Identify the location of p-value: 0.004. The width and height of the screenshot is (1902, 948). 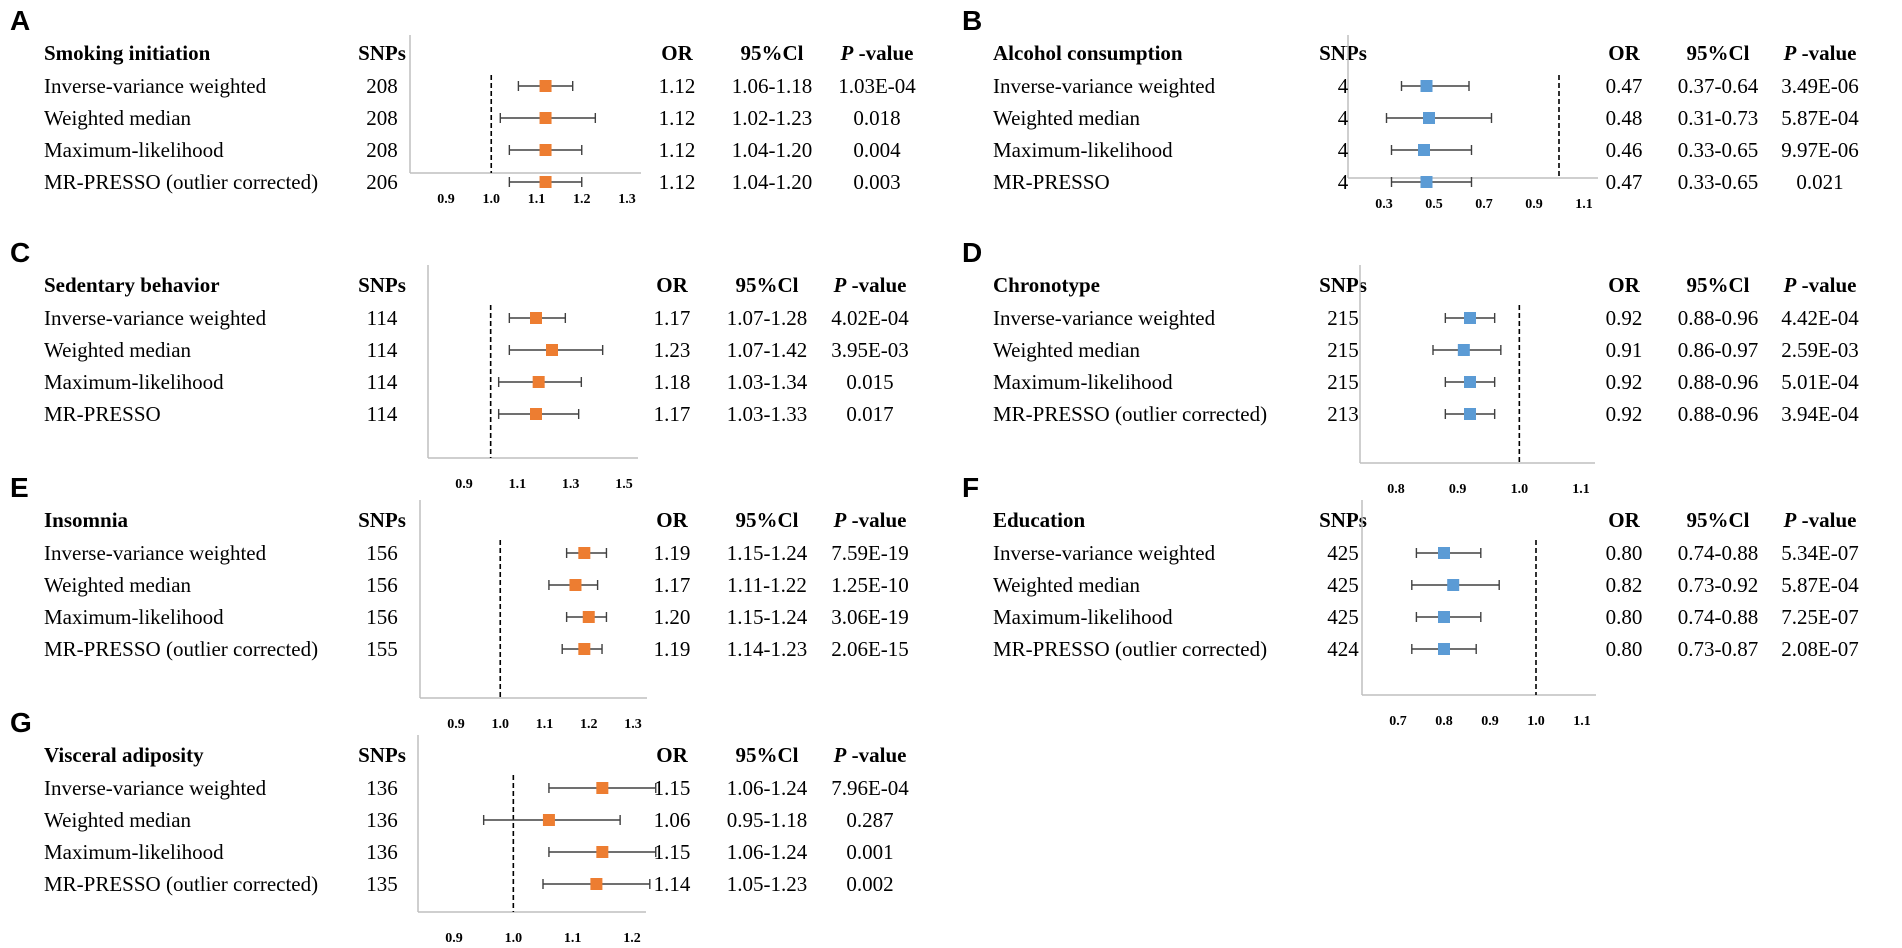
(877, 150).